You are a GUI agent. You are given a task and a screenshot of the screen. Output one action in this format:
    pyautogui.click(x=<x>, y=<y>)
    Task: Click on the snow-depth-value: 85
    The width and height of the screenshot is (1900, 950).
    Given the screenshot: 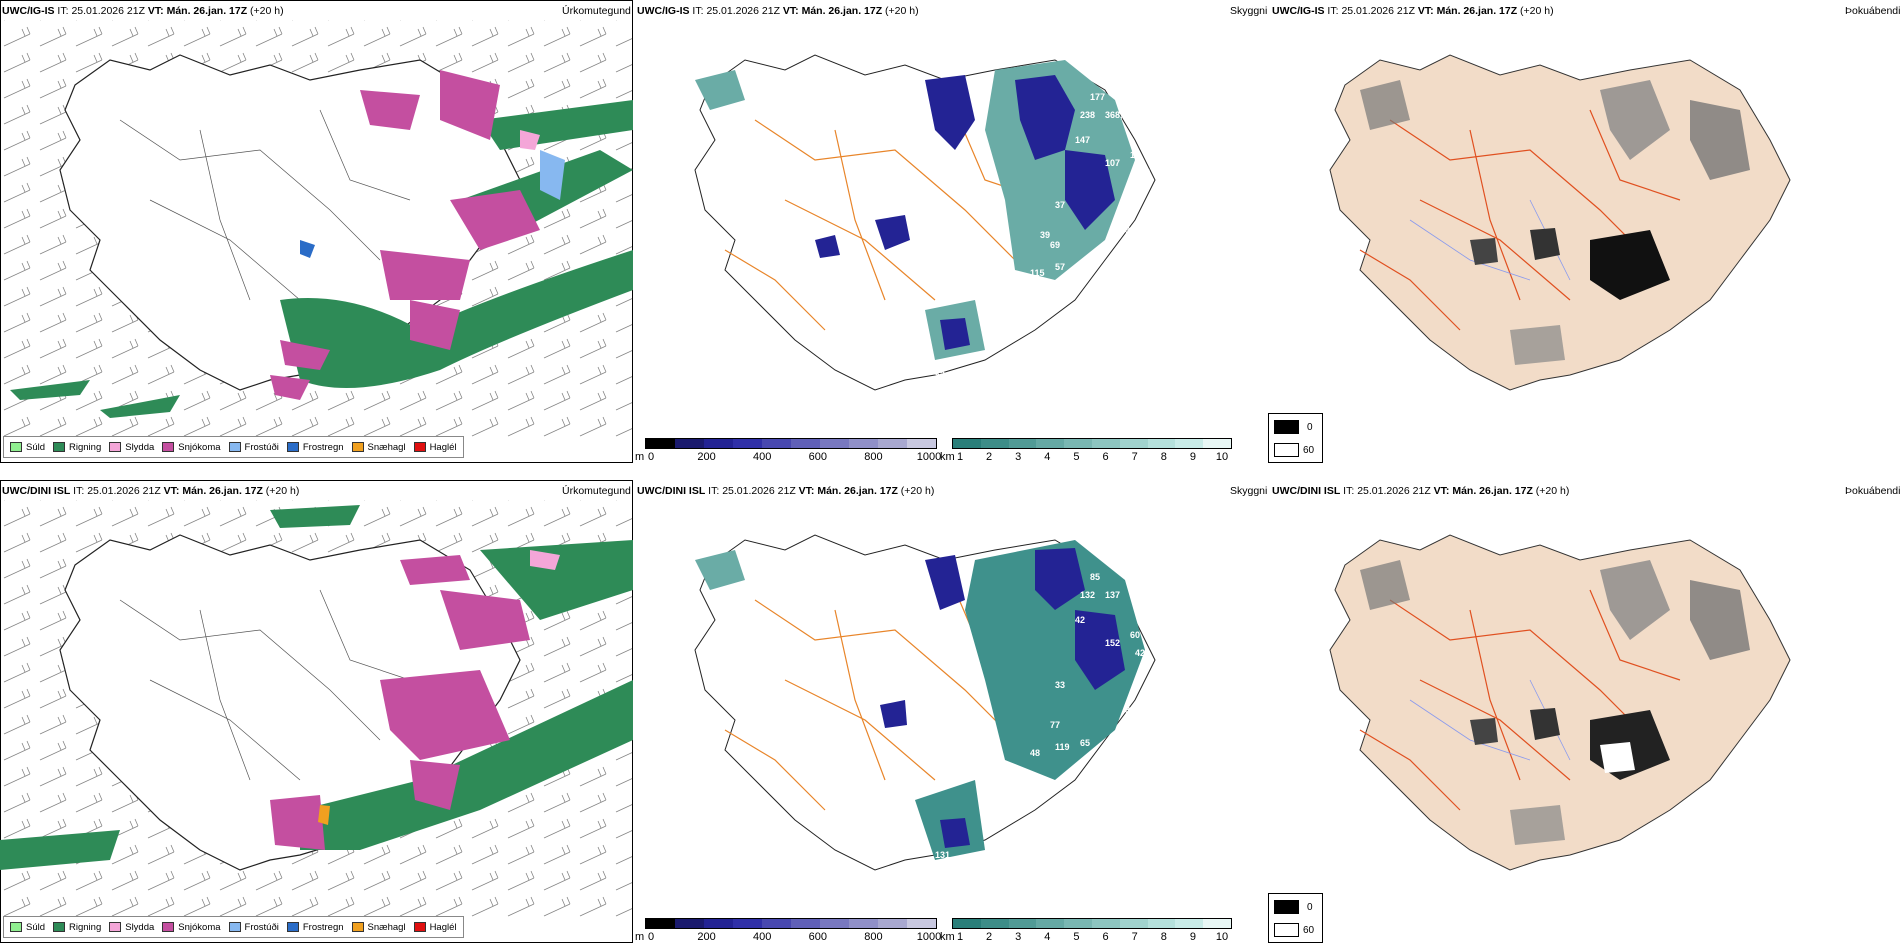 What is the action you would take?
    pyautogui.click(x=1095, y=577)
    